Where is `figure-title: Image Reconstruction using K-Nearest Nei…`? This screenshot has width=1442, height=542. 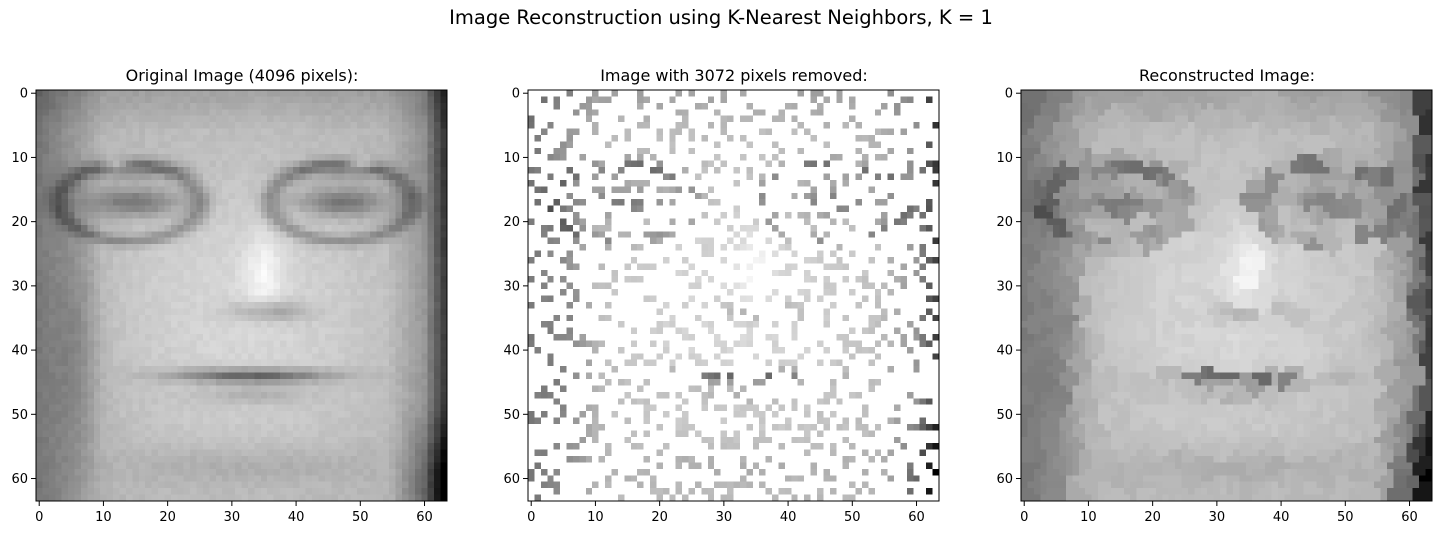
figure-title: Image Reconstruction using K-Nearest Nei… is located at coordinates (721, 17).